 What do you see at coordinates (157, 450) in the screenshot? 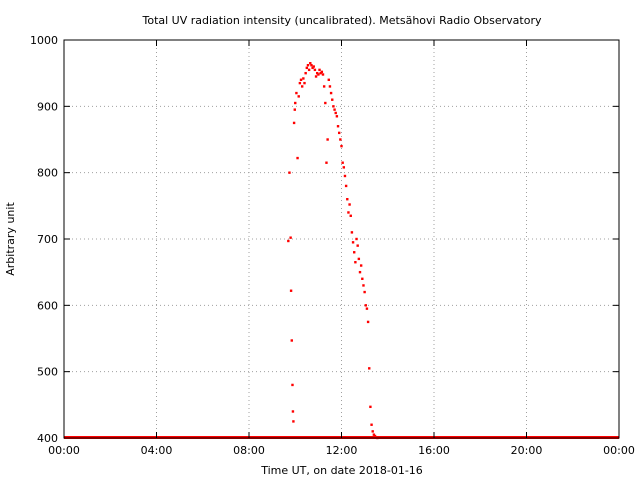
I see `x-tick-label: 04:00` at bounding box center [157, 450].